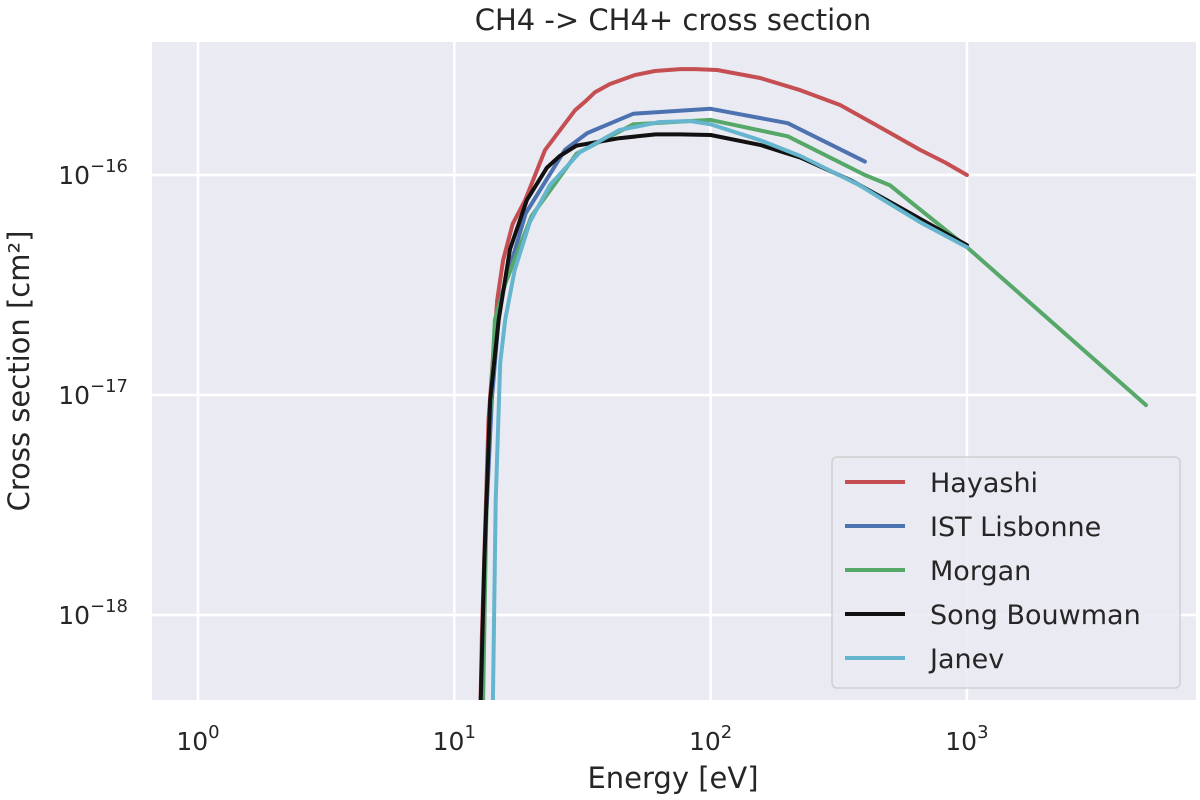  What do you see at coordinates (710, 739) in the screenshot?
I see `x-tick-label: 10²` at bounding box center [710, 739].